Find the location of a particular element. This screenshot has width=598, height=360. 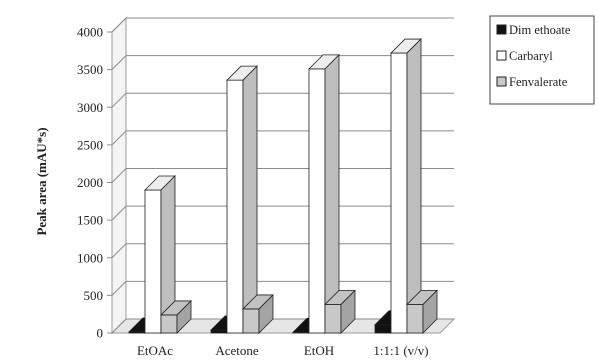

y-tick-label: 3500 is located at coordinates (90, 69).